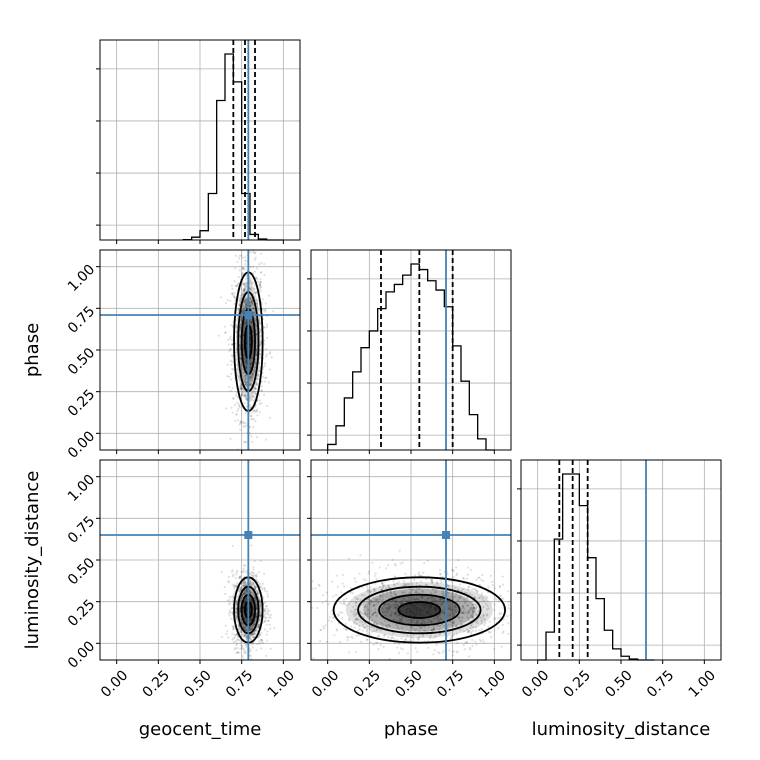 The image size is (760, 760). Describe the element at coordinates (81, 278) in the screenshot. I see `y-tick-label: 1.00` at that location.